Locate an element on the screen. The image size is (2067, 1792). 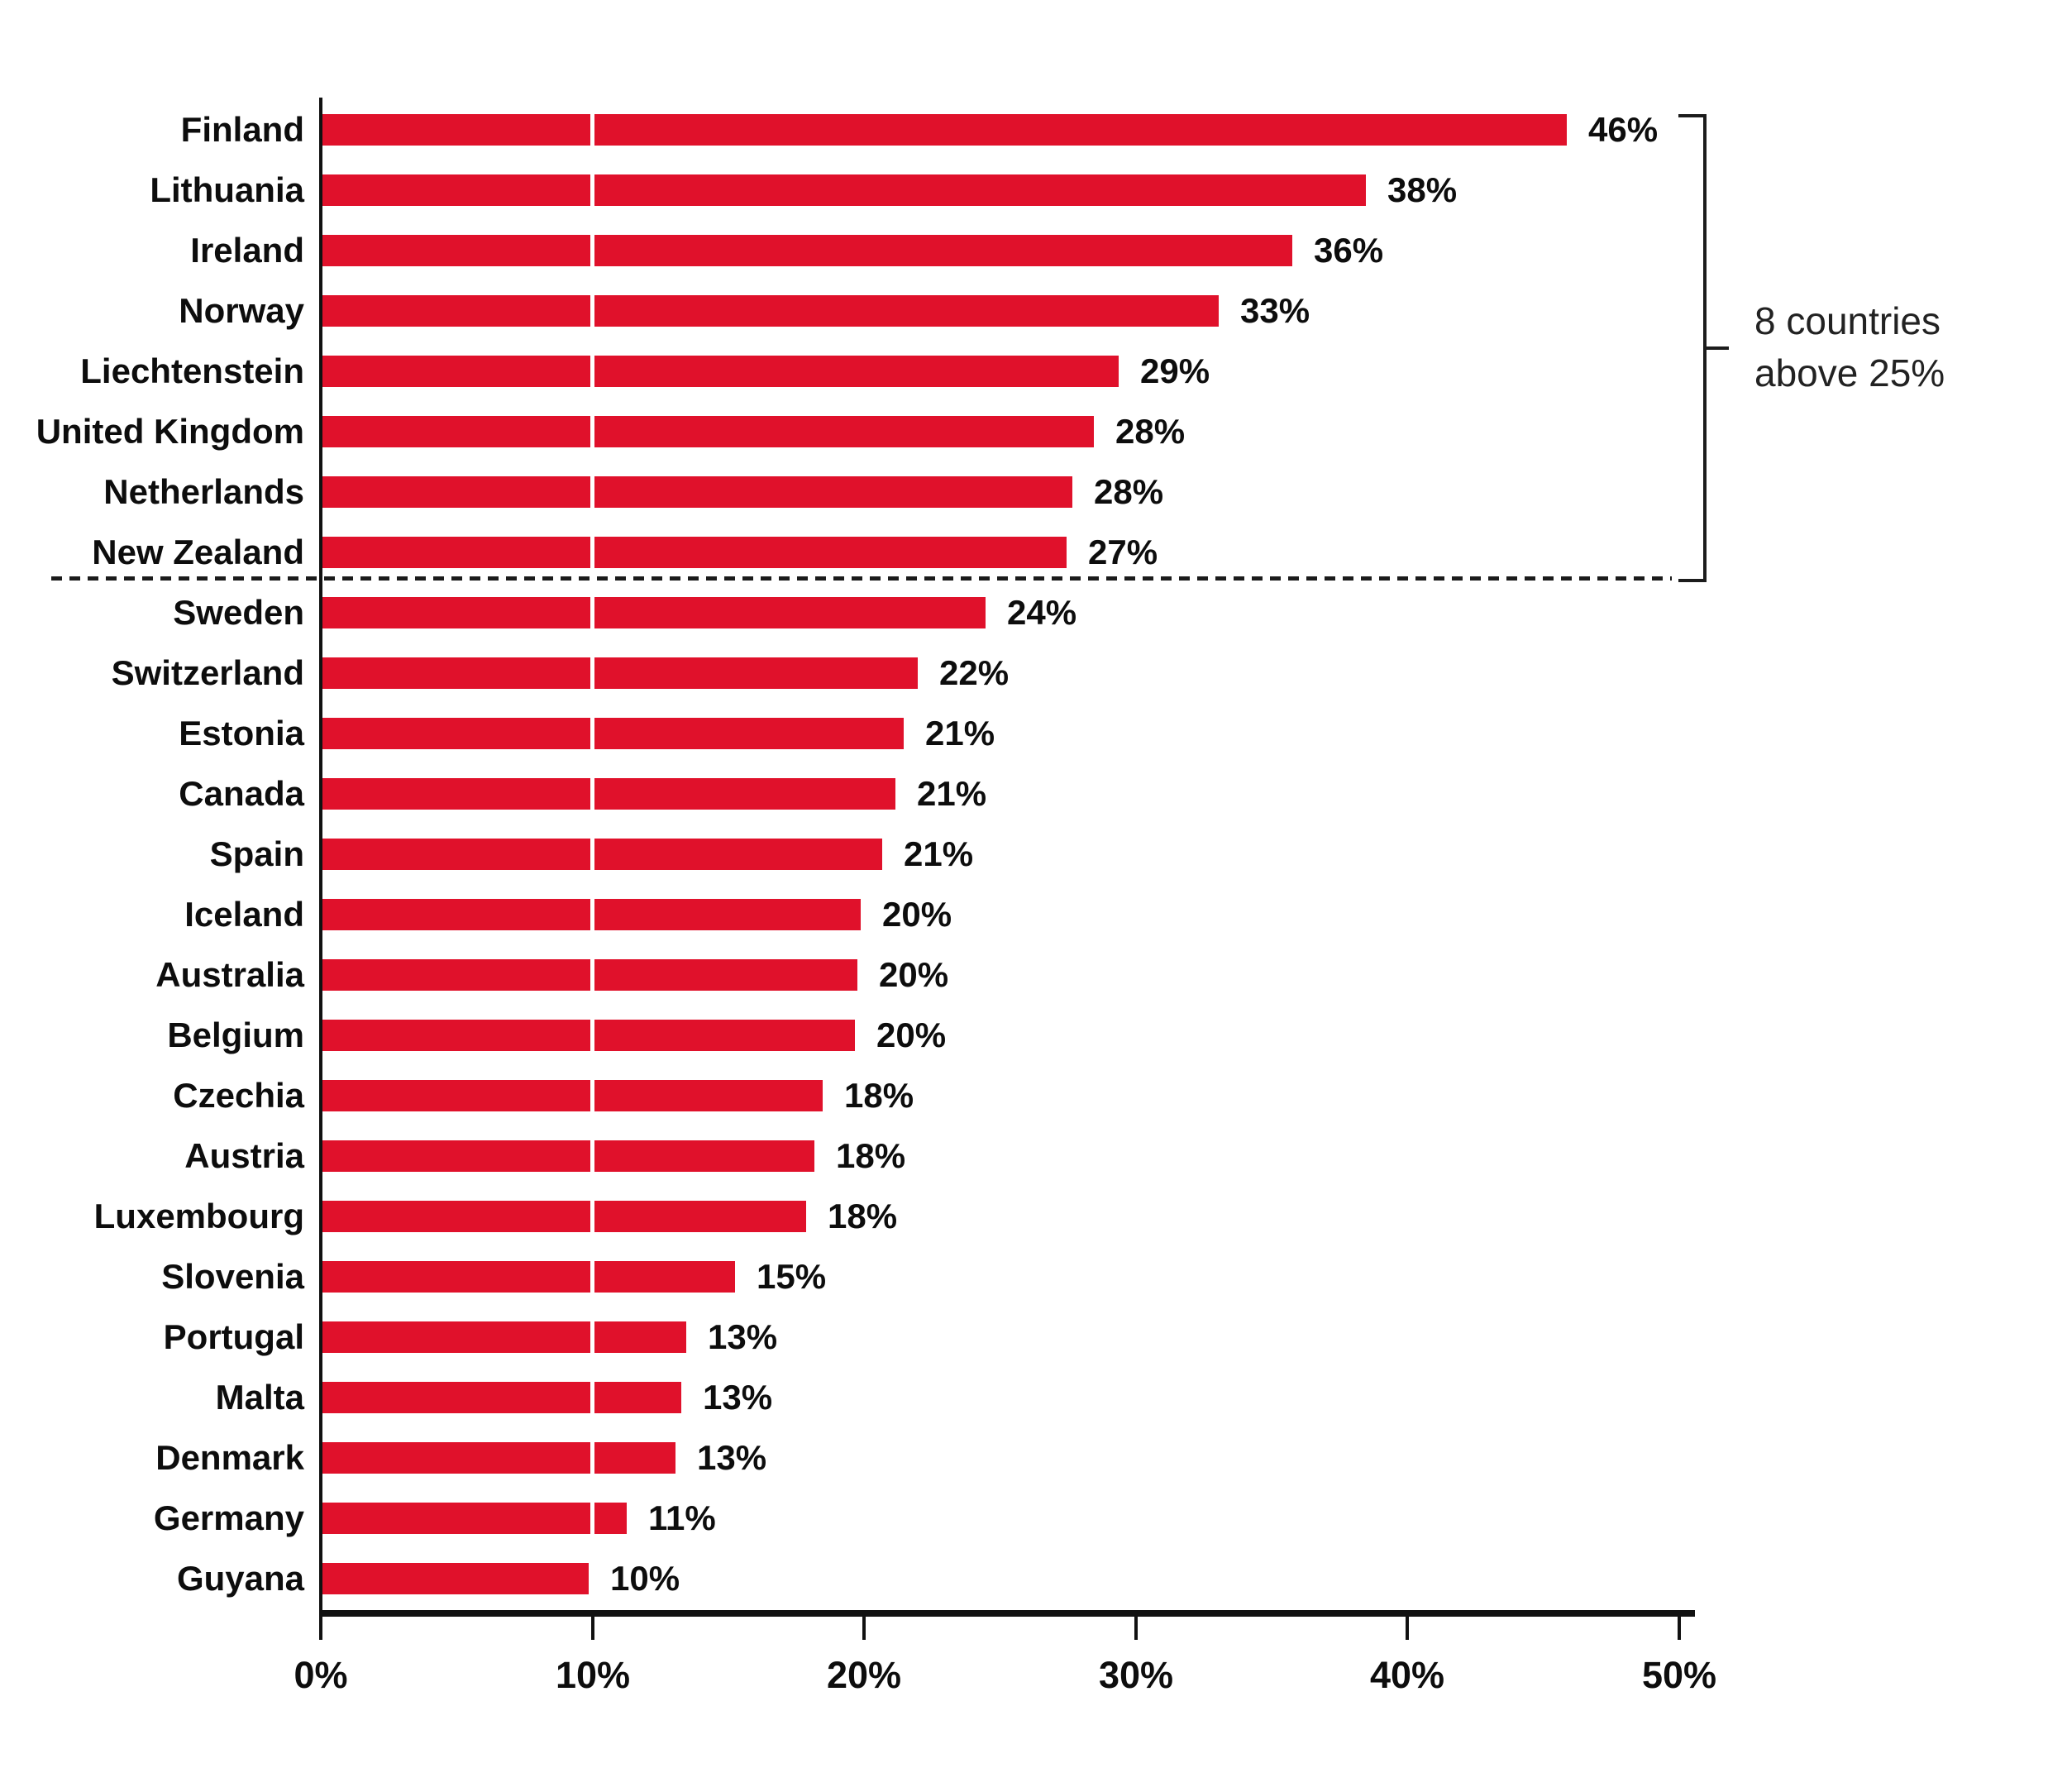
bracket-top-arm is located at coordinates (1692, 115).